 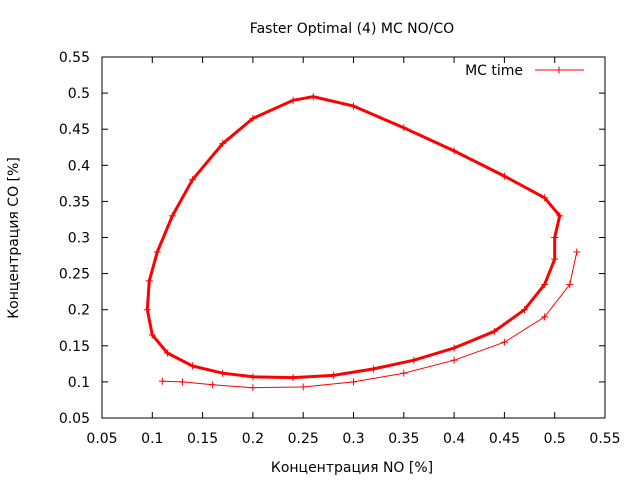 I want to click on x-tick-label: 0.3, so click(x=353, y=439).